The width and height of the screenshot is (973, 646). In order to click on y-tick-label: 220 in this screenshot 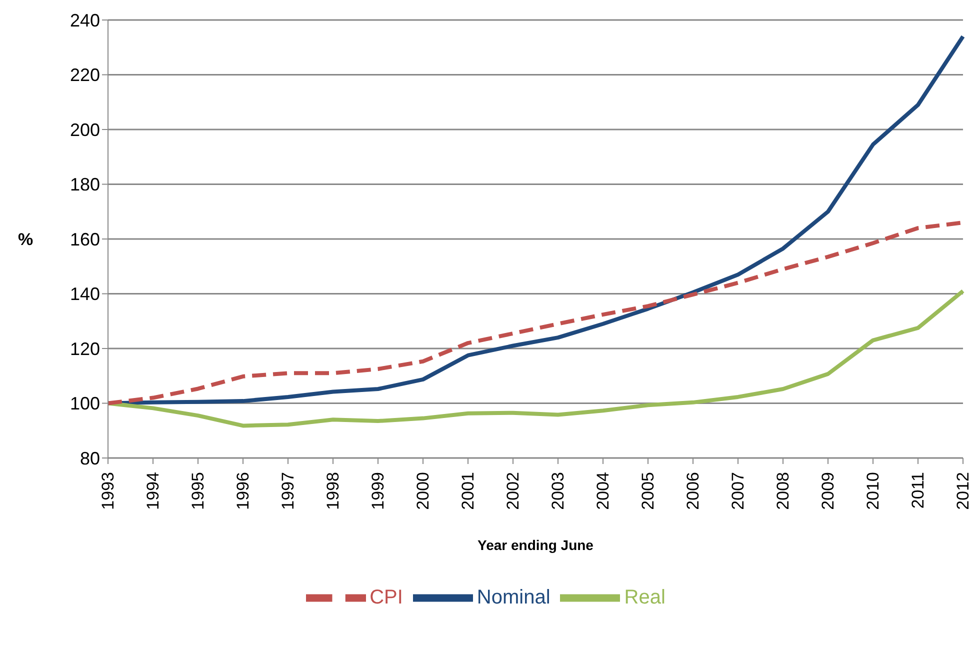, I will do `click(85, 75)`.